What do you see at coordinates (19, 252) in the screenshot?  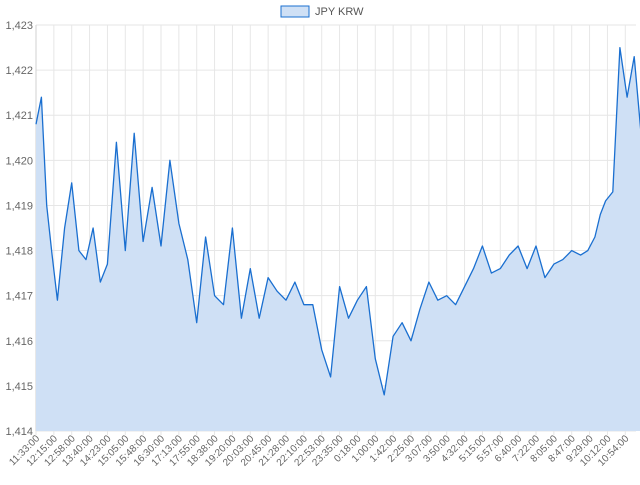 I see `y-tick-label: 1,418` at bounding box center [19, 252].